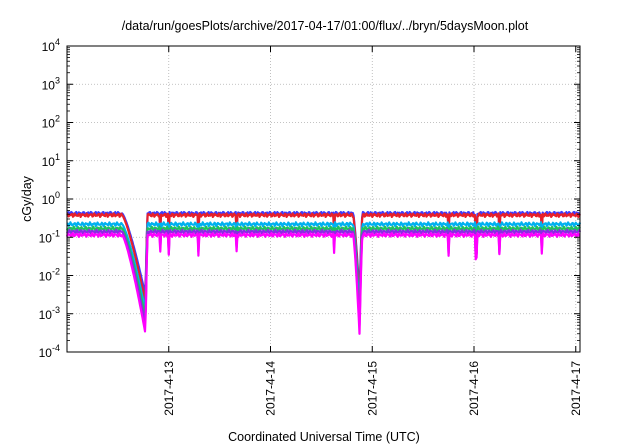 The image size is (640, 448). What do you see at coordinates (56, 272) in the screenshot?
I see `y-tick-exponent: -2` at bounding box center [56, 272].